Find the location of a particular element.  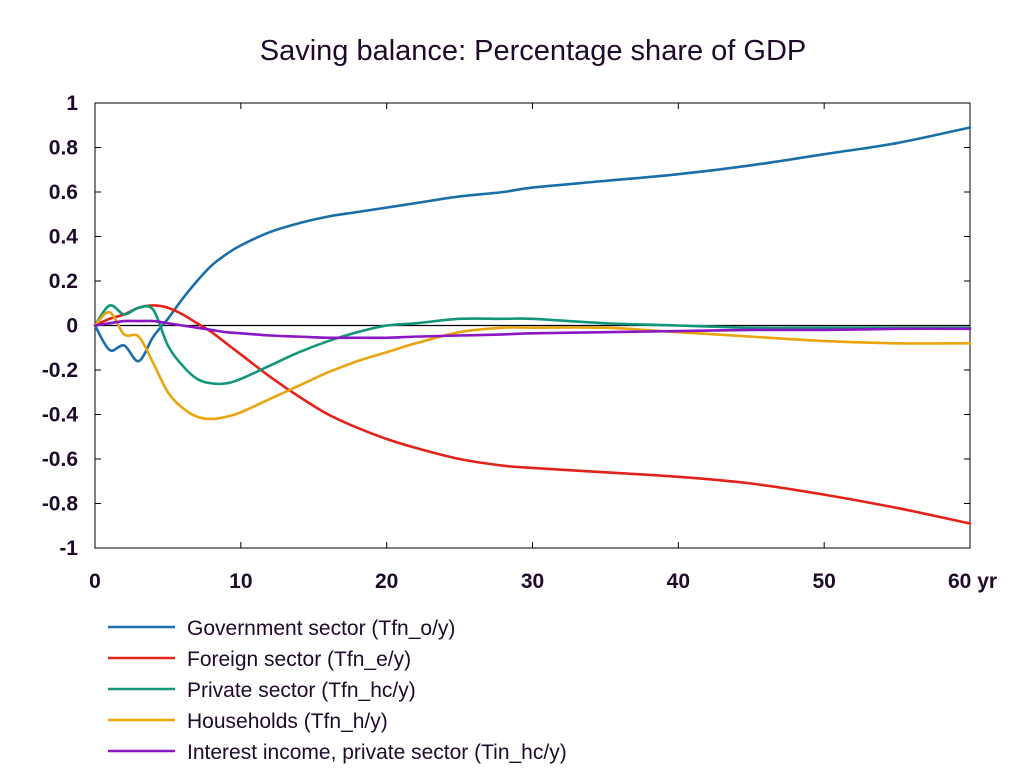

chart-title: Saving balance: Percentage share of GDP is located at coordinates (533, 51).